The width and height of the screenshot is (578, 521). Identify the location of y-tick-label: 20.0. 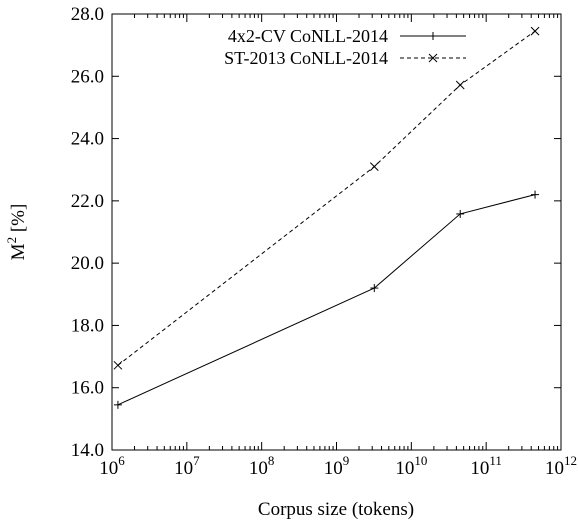
(87, 263).